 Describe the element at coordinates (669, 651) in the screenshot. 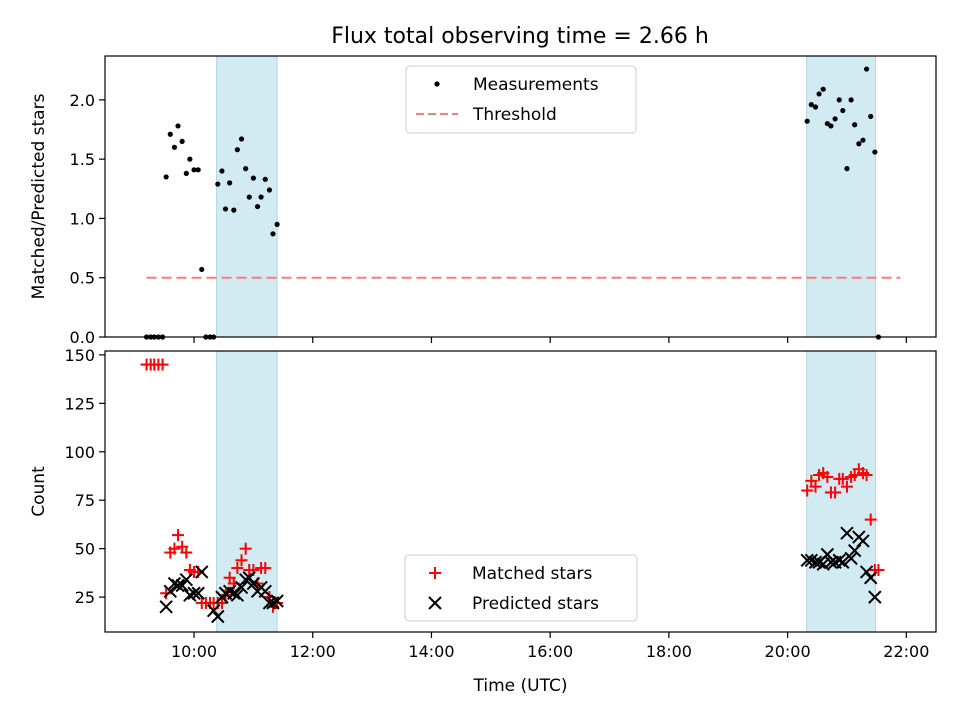

I see `x-tick-label: 18:00` at that location.